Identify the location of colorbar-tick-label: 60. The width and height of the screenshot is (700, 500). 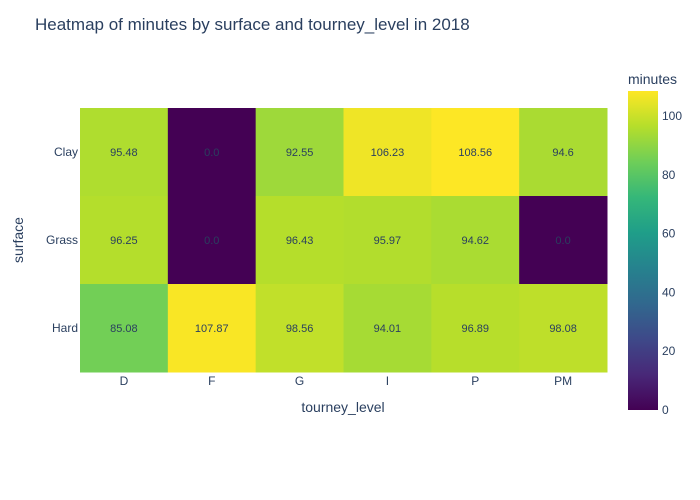
(669, 234).